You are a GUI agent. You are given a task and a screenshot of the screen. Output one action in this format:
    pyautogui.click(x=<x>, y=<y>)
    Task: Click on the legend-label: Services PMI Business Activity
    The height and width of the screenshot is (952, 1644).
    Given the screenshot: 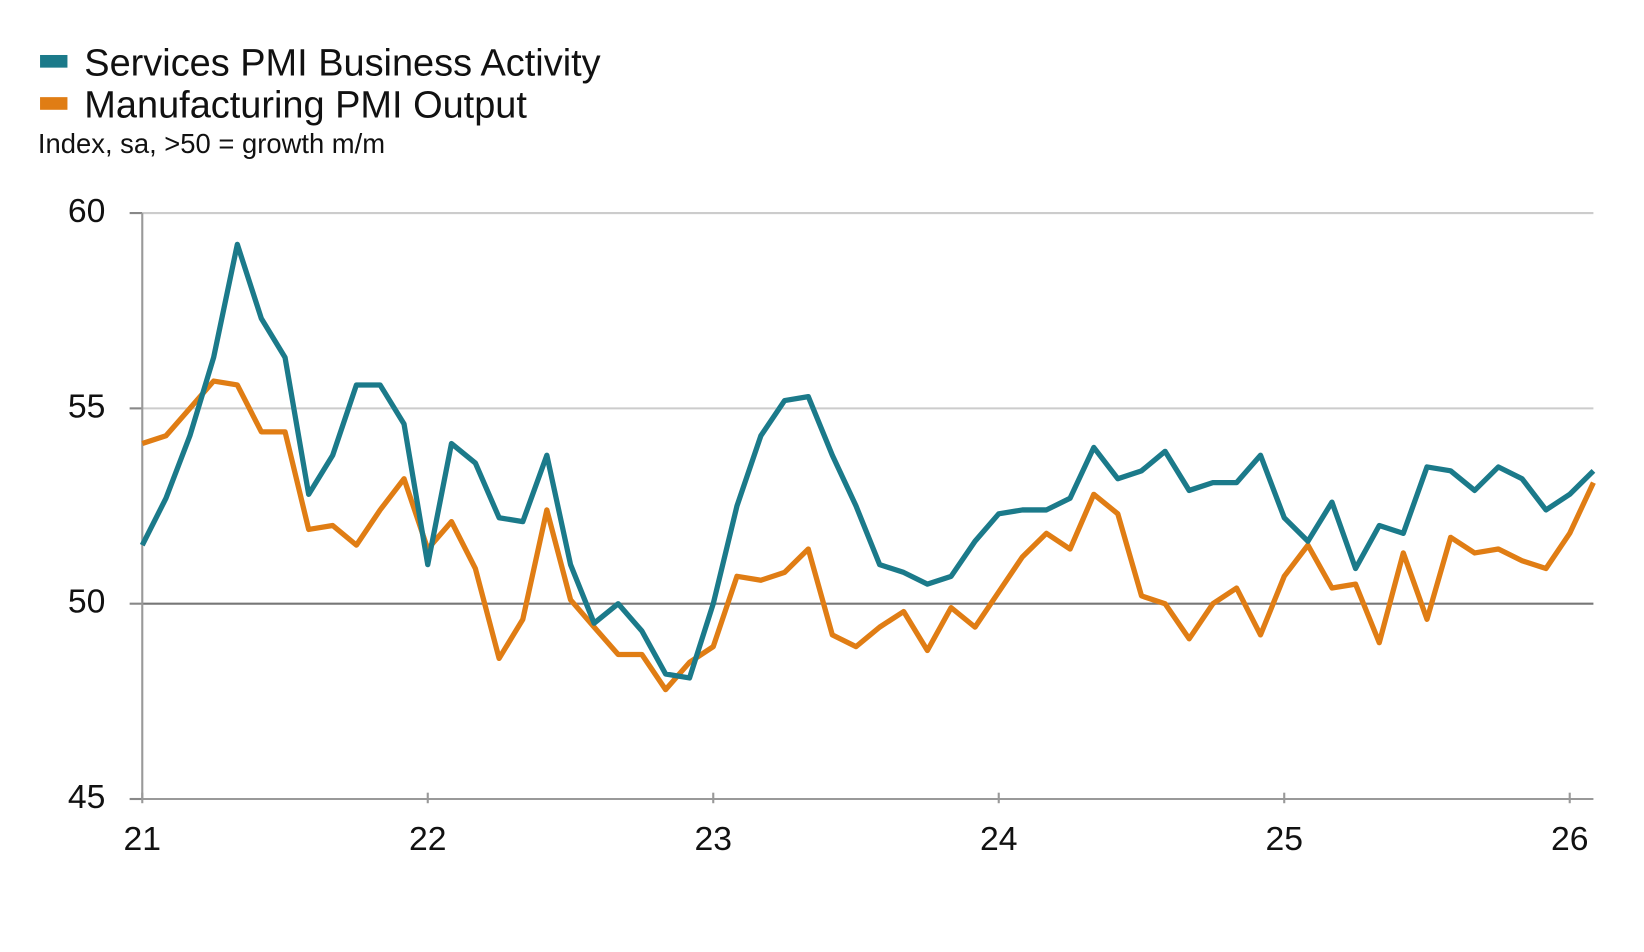 What is the action you would take?
    pyautogui.click(x=342, y=64)
    